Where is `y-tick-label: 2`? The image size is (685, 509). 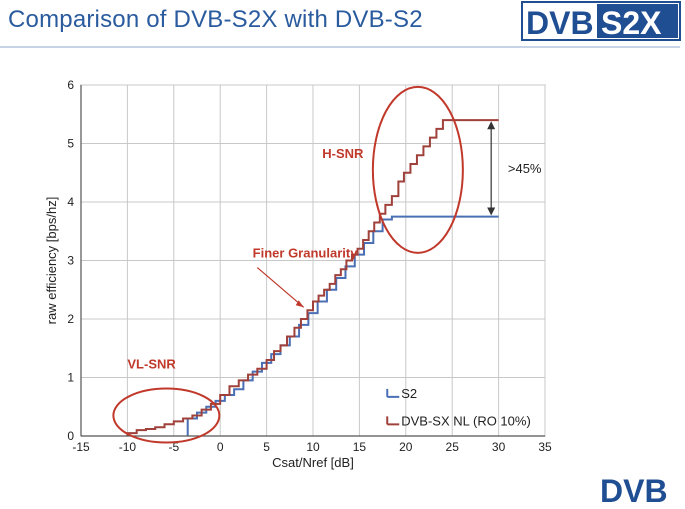 y-tick-label: 2 is located at coordinates (70, 319).